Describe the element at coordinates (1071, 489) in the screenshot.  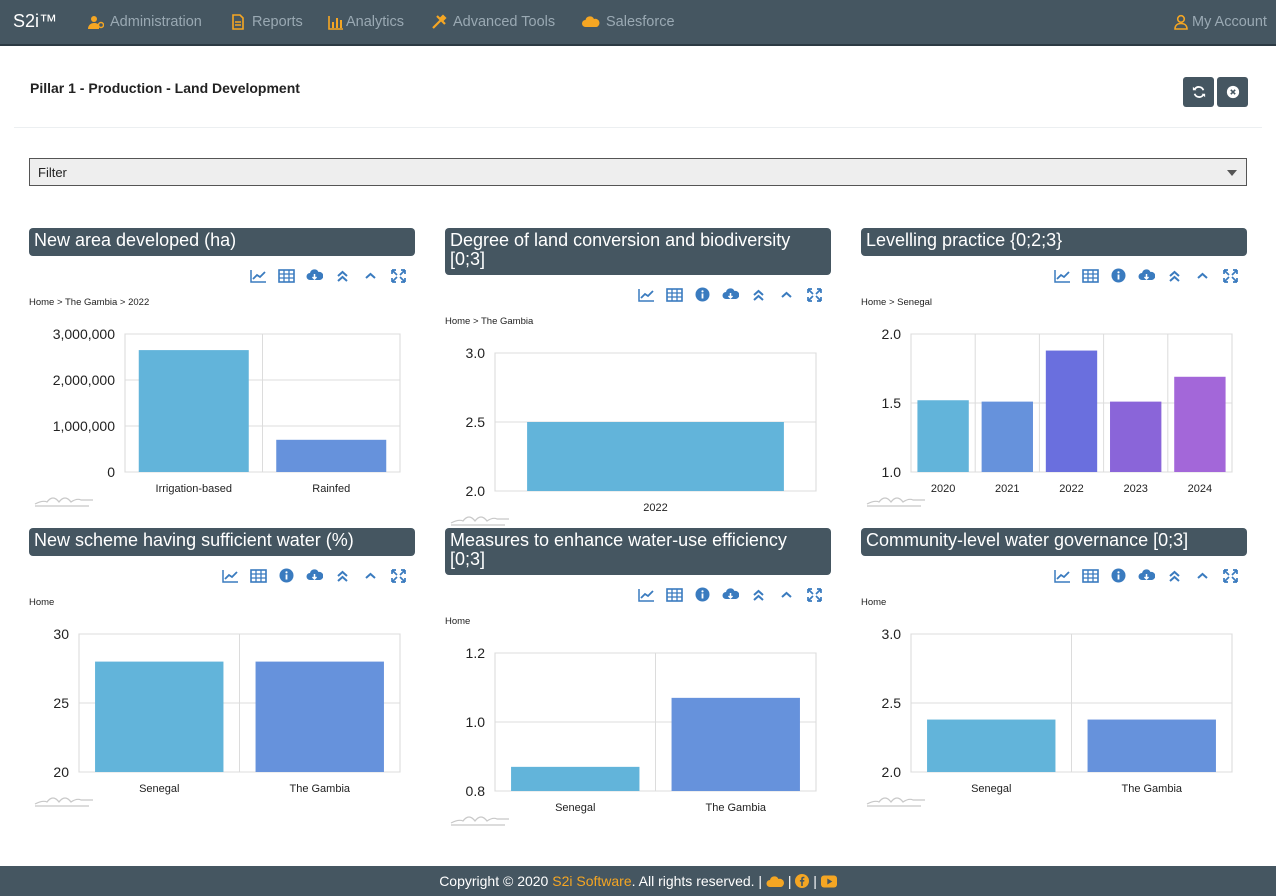
I see `x-tick-label: 2022` at that location.